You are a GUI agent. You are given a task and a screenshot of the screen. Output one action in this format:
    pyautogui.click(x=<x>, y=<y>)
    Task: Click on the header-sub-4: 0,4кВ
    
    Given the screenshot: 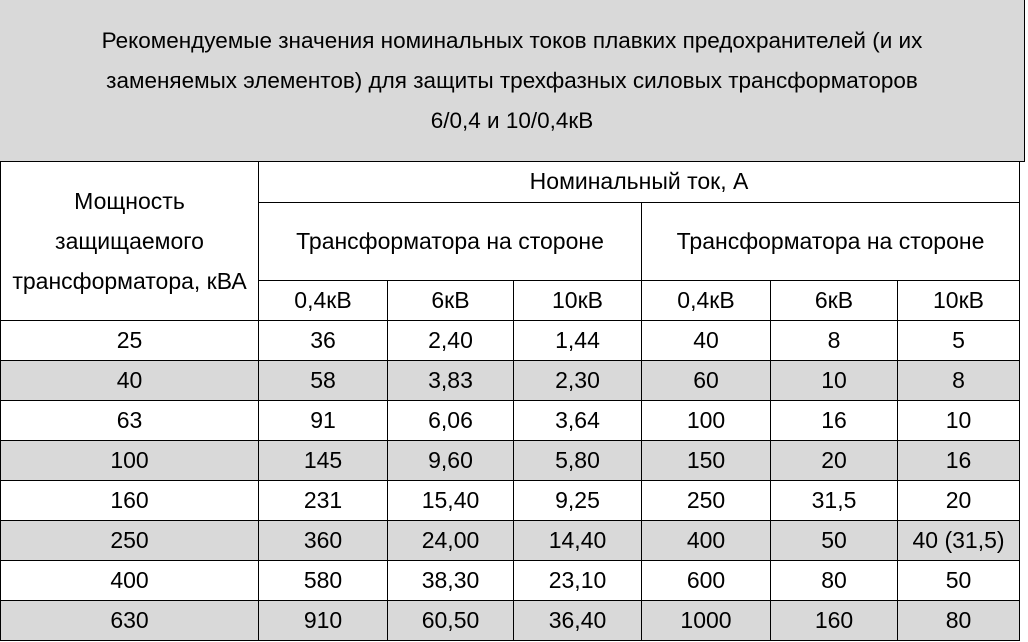 What is the action you would take?
    pyautogui.click(x=706, y=300)
    